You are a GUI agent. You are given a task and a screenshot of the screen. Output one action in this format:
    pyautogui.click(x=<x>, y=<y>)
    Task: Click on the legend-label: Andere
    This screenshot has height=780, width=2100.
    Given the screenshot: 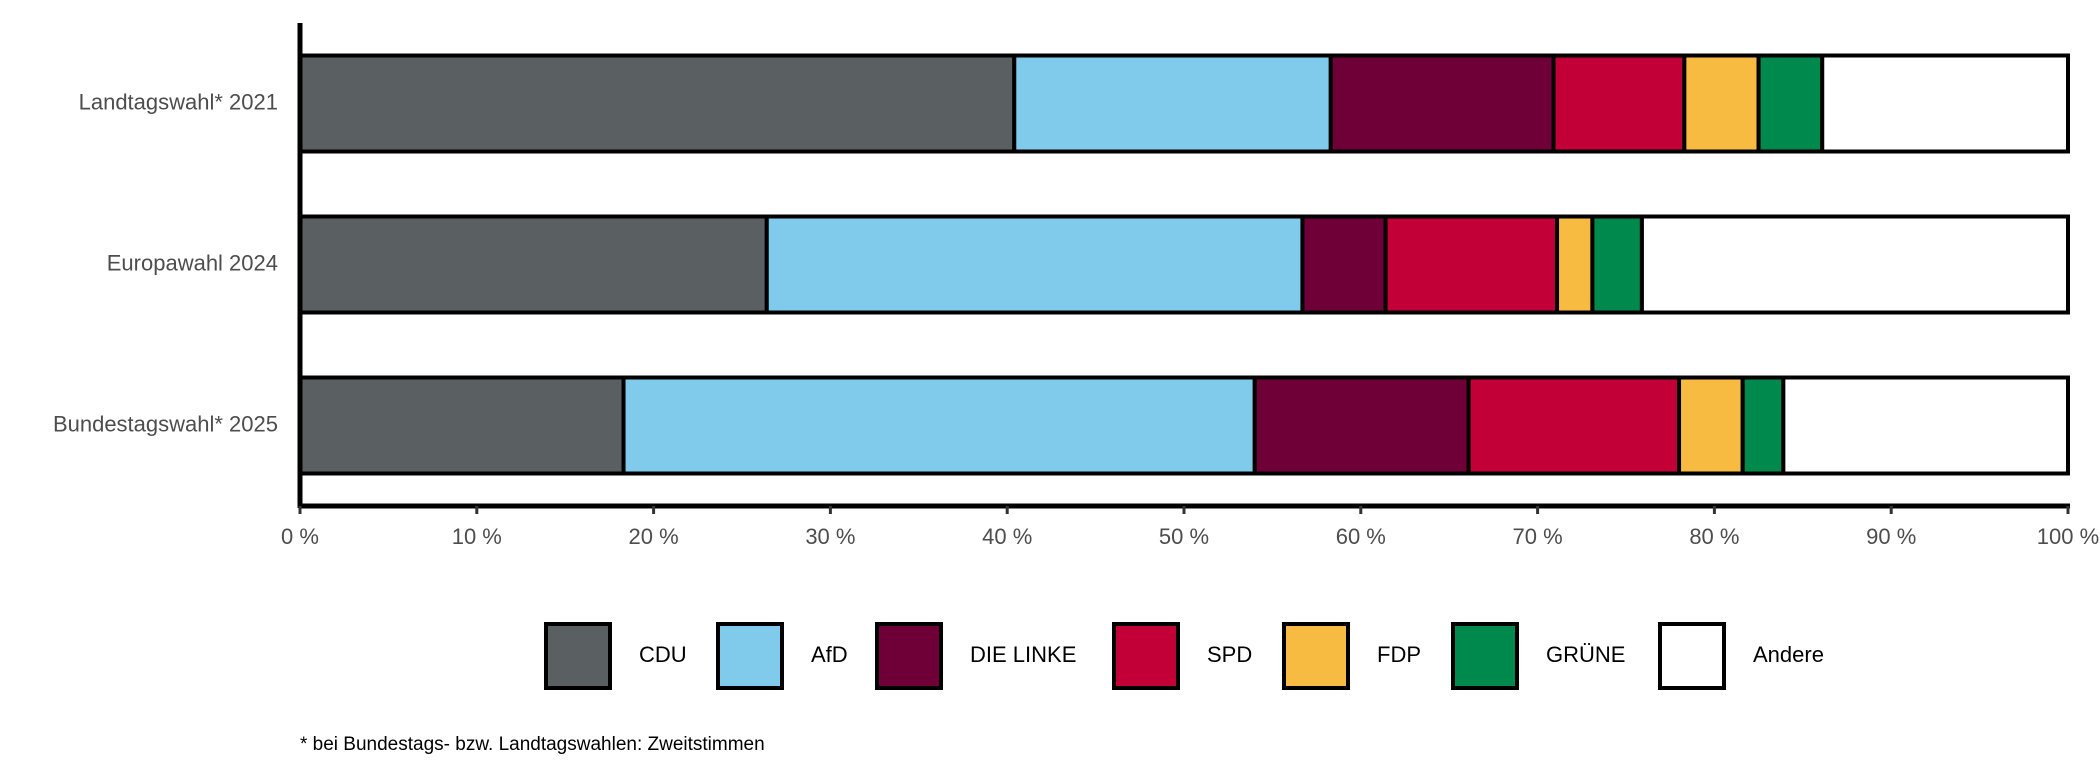 What is the action you would take?
    pyautogui.click(x=1788, y=654)
    